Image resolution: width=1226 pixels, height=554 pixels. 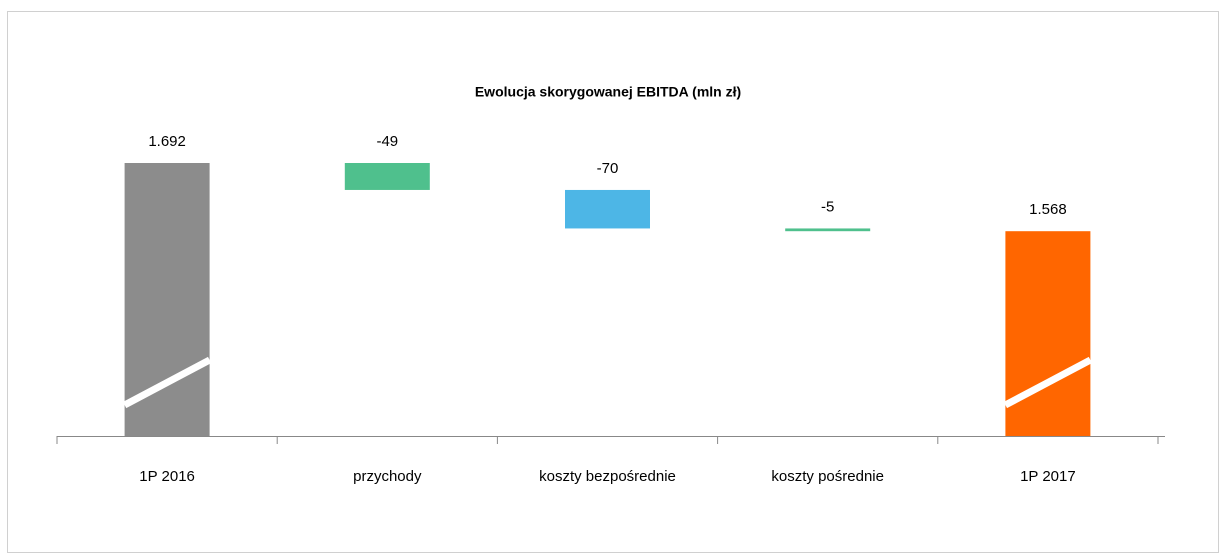 What do you see at coordinates (608, 168) in the screenshot?
I see `data-label: -70` at bounding box center [608, 168].